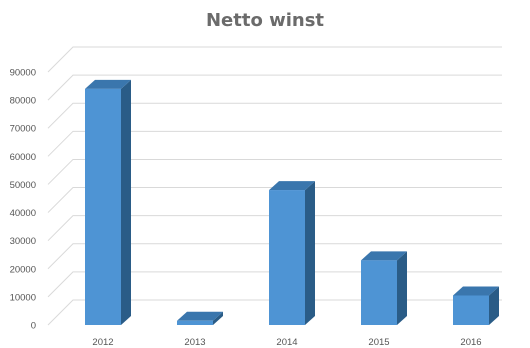 The width and height of the screenshot is (530, 348). Describe the element at coordinates (194, 342) in the screenshot. I see `x-tick-label: 2013` at that location.